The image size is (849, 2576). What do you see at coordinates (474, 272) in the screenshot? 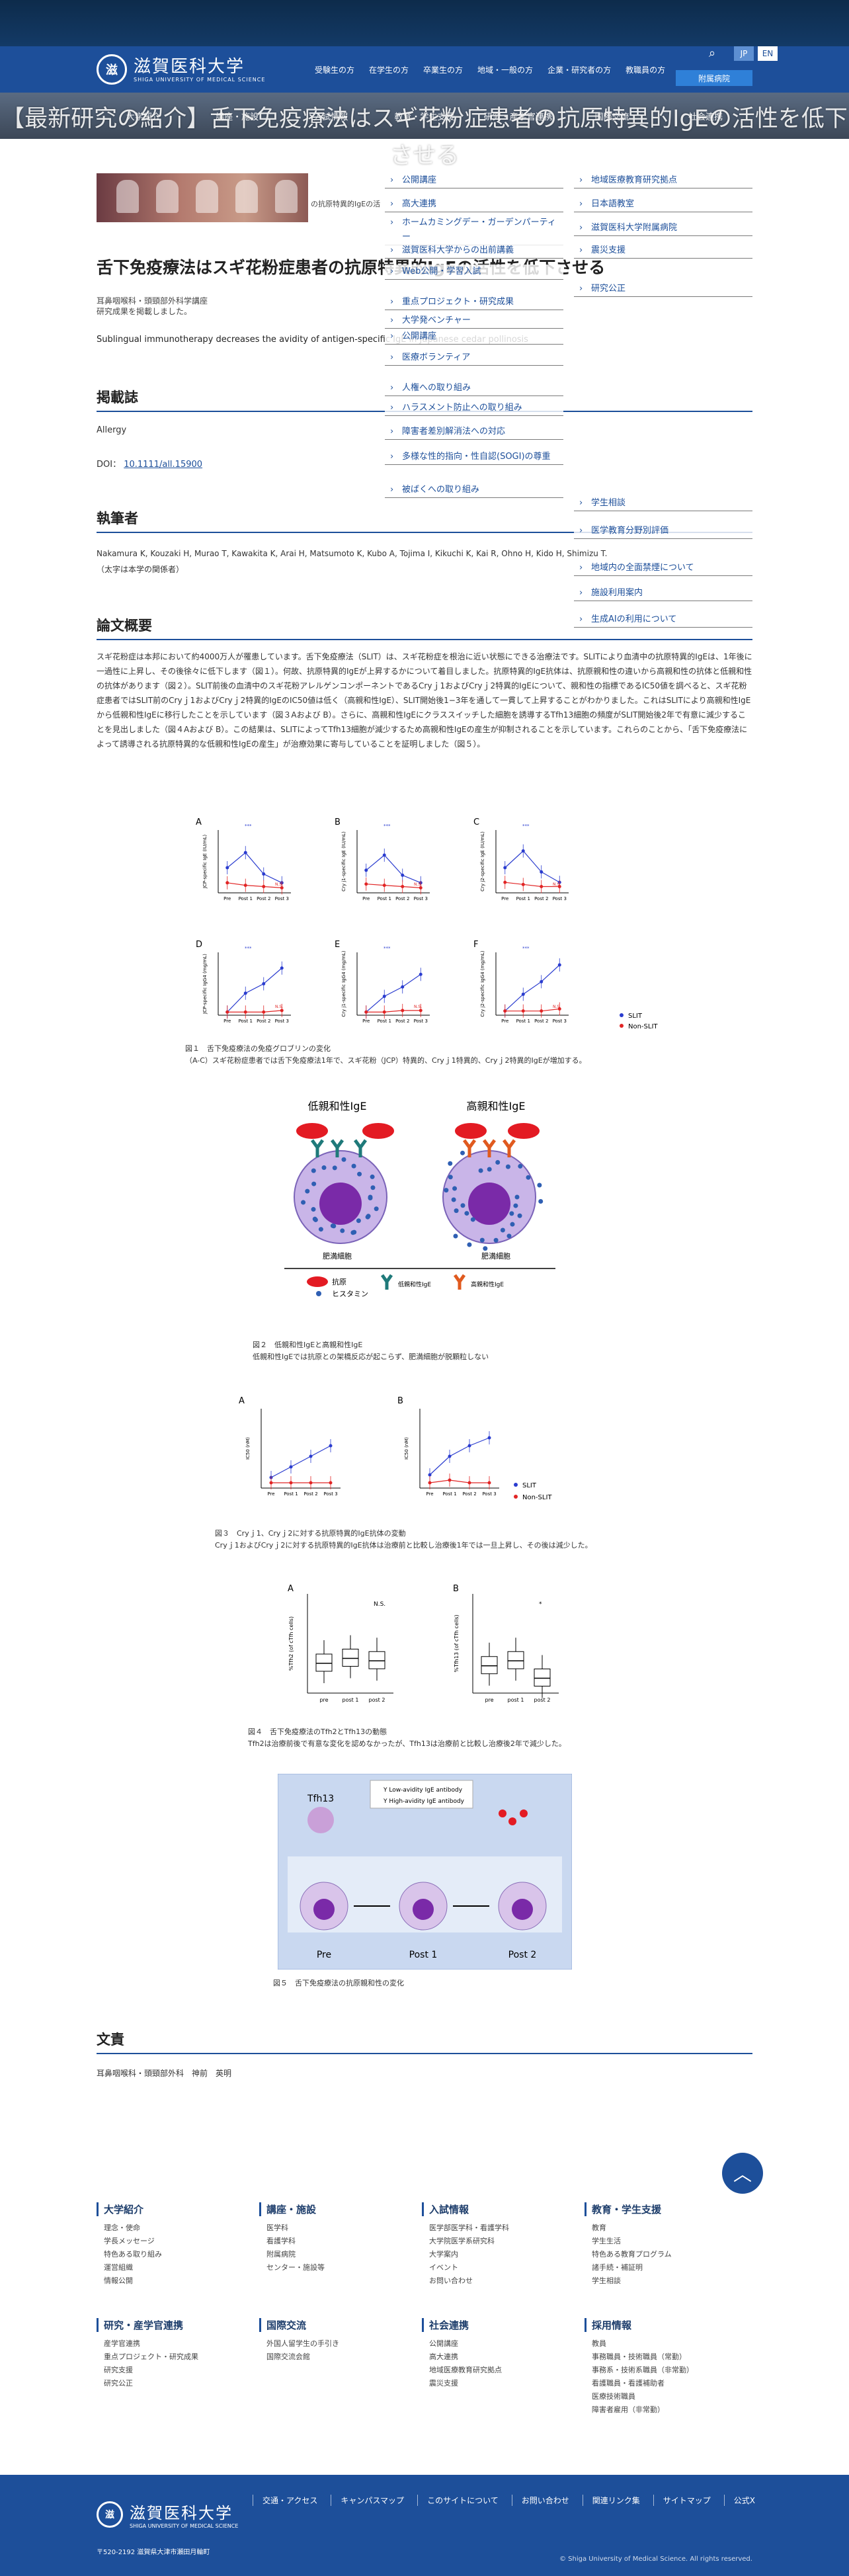
I see `mega-menu-item: Web公開・学習入試` at bounding box center [474, 272].